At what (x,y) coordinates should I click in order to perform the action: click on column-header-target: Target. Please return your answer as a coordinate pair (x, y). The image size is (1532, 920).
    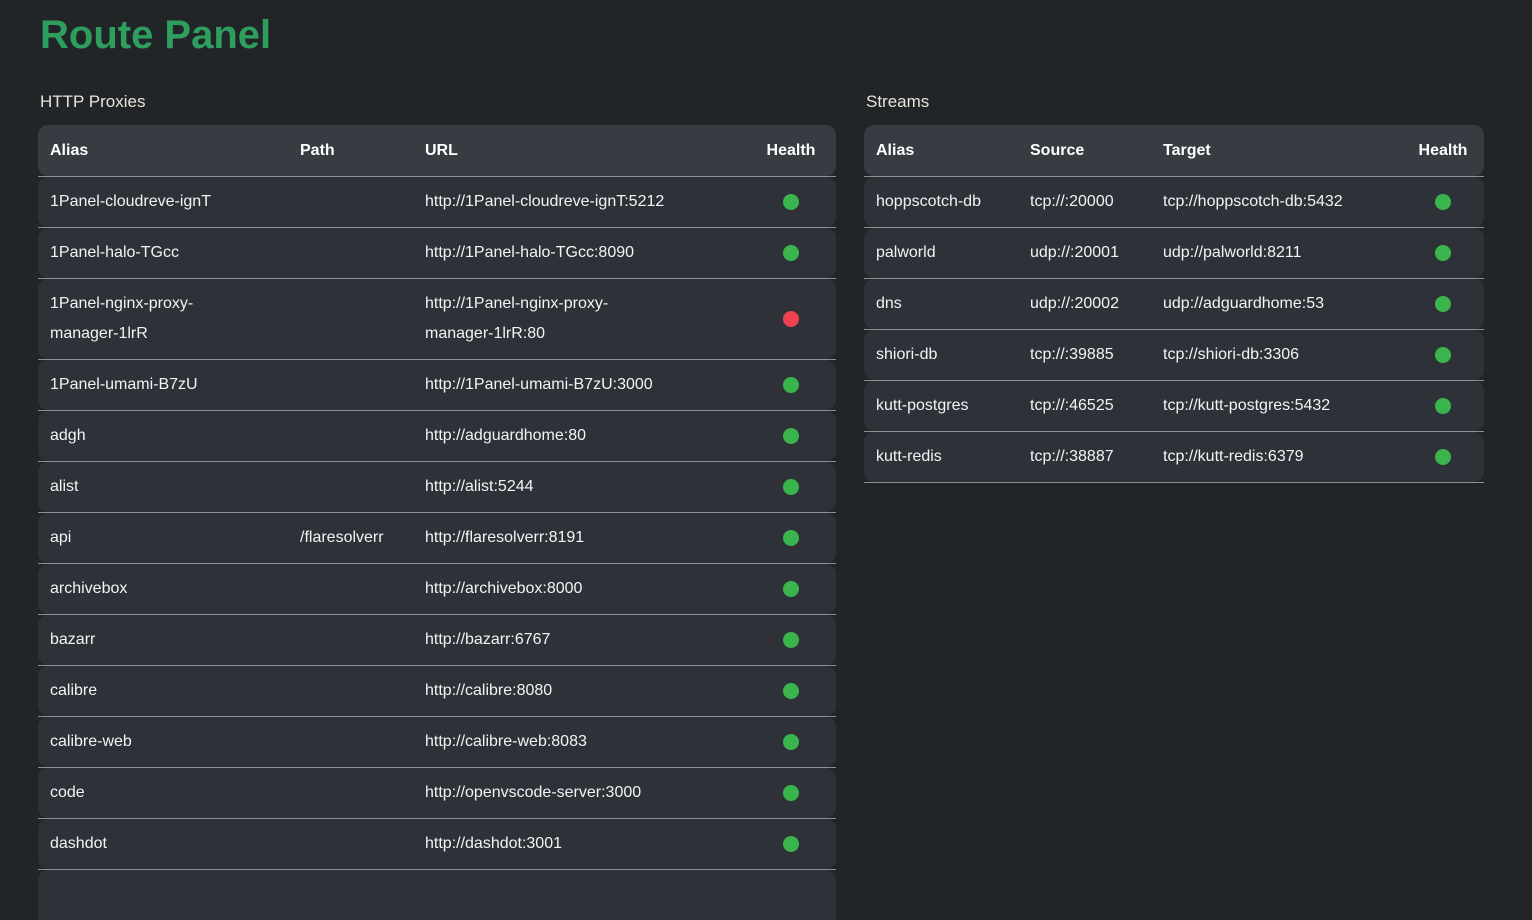
    Looking at the image, I should click on (1187, 150).